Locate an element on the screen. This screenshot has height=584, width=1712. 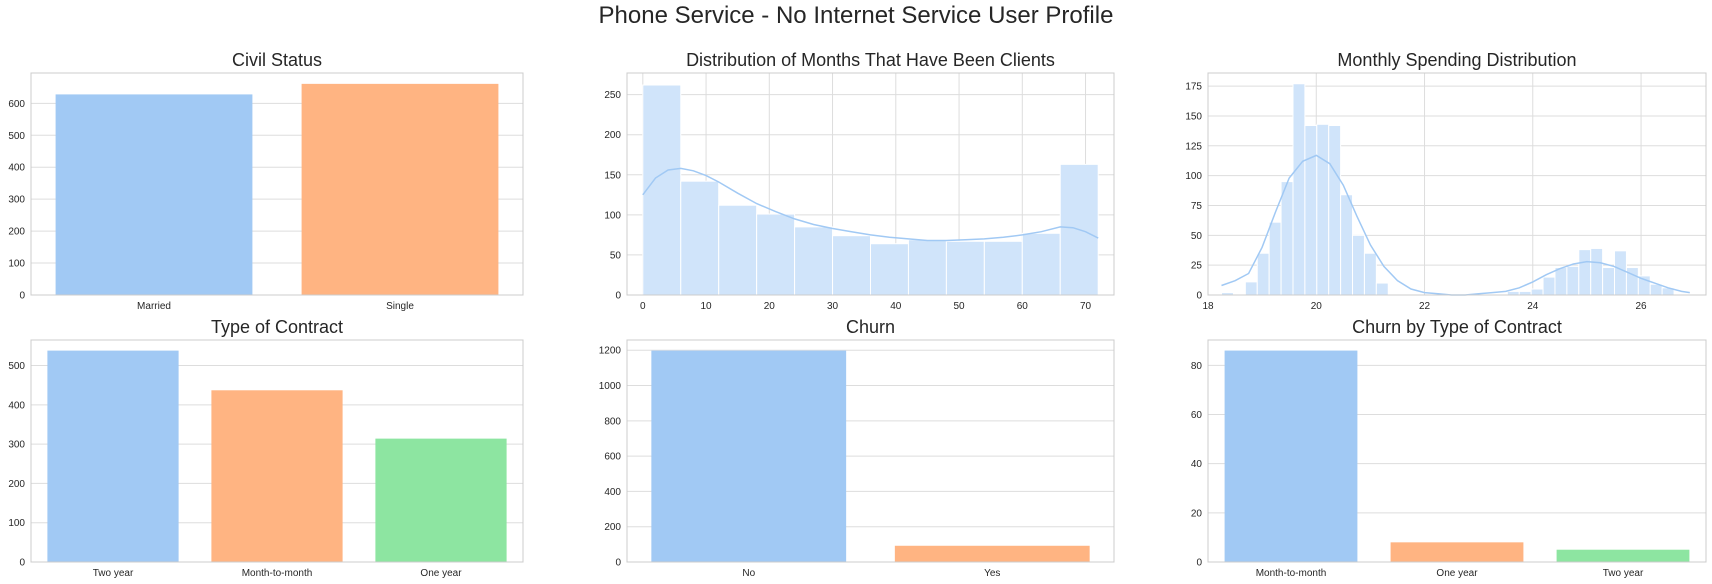
y-tick-label: 175 is located at coordinates (1193, 87).